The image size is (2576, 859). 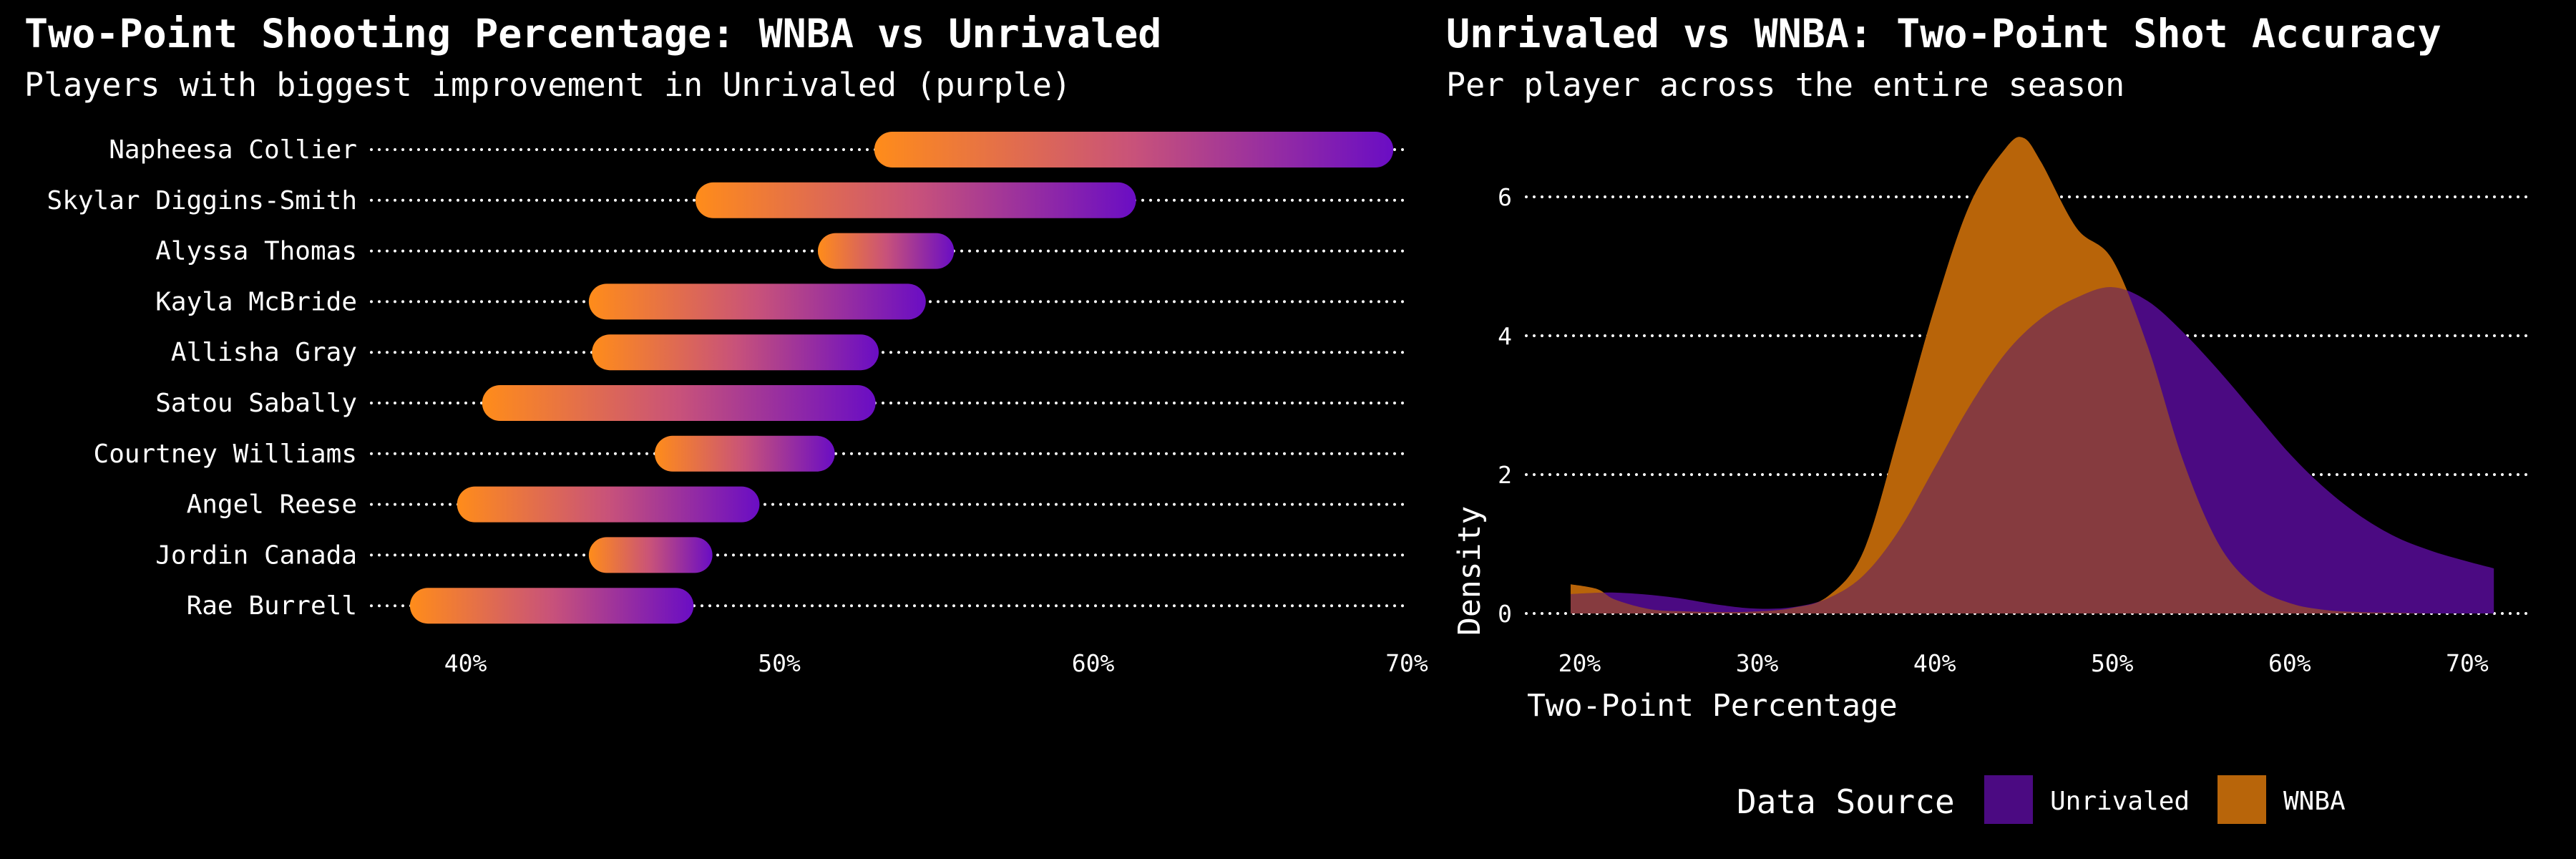 I want to click on x-tick-label: 30%, so click(x=1758, y=663).